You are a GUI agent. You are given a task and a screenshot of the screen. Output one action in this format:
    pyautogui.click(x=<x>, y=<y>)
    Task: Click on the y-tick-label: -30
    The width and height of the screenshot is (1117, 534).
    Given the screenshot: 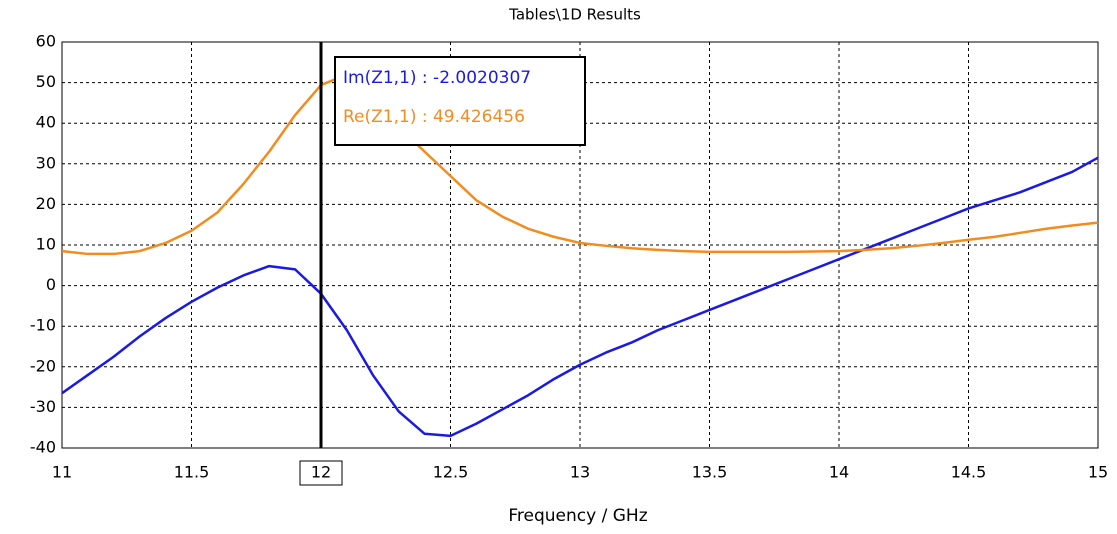 What is the action you would take?
    pyautogui.click(x=43, y=406)
    